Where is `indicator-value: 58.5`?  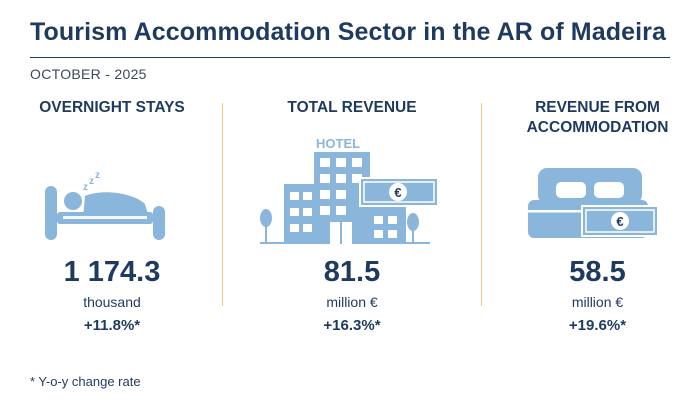 indicator-value: 58.5 is located at coordinates (597, 272).